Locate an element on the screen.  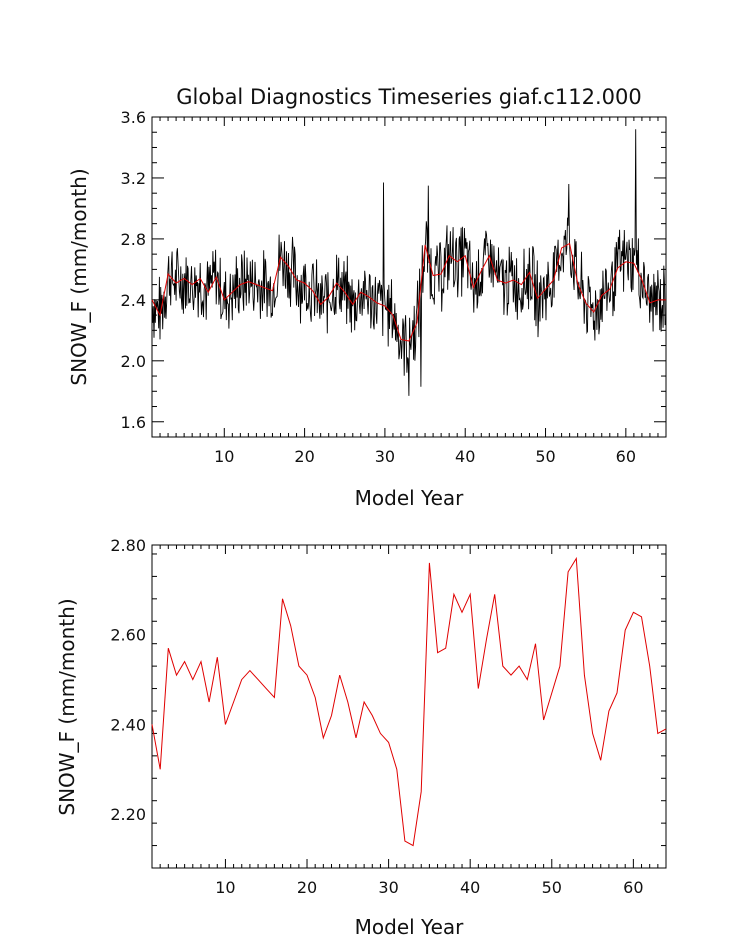
y-tick-label: 2.8 is located at coordinates (133, 239).